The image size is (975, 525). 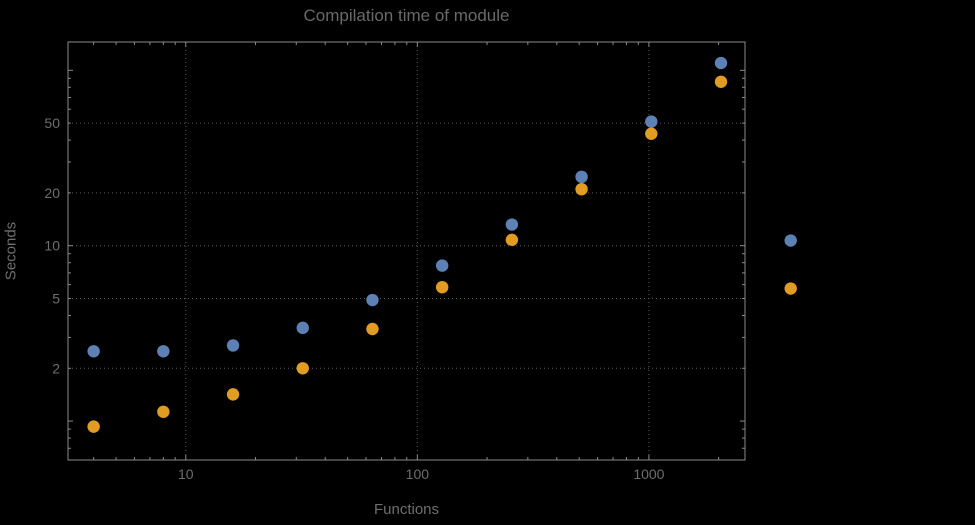 I want to click on x-tick-label: 100, so click(x=418, y=474).